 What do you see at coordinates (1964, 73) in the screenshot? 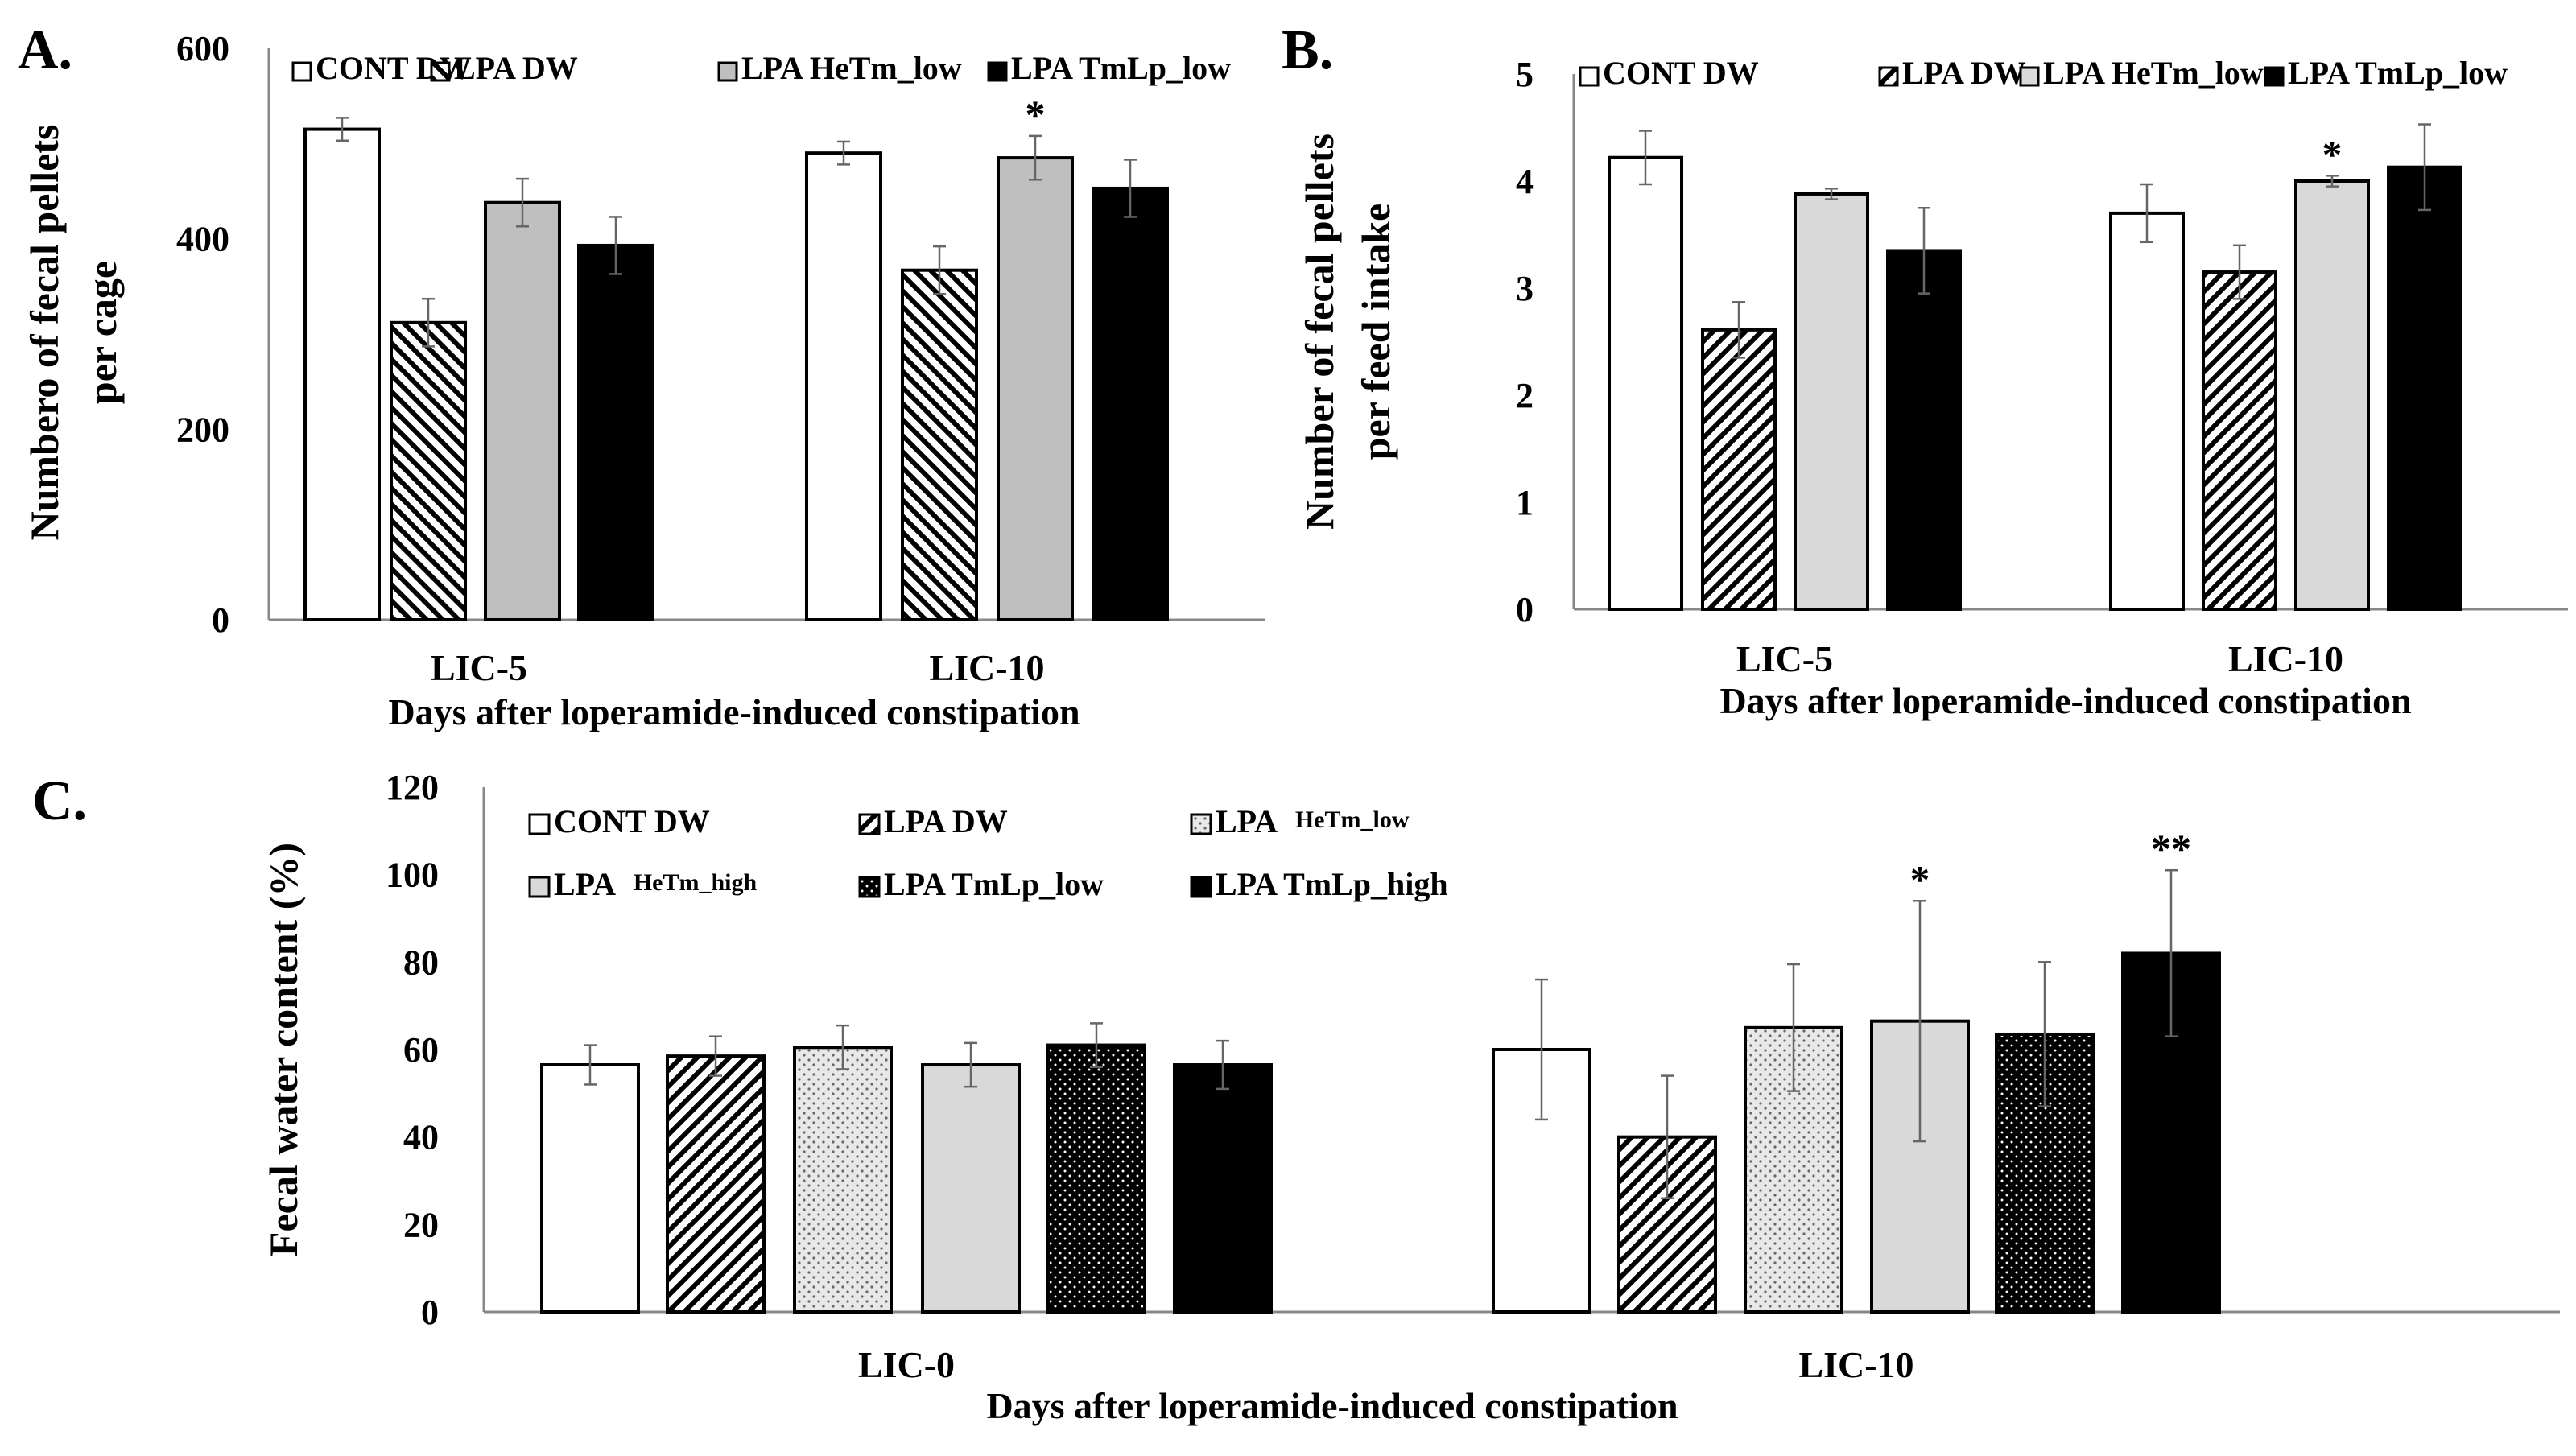
I see `panel-b-legend-label: LPA DW` at bounding box center [1964, 73].